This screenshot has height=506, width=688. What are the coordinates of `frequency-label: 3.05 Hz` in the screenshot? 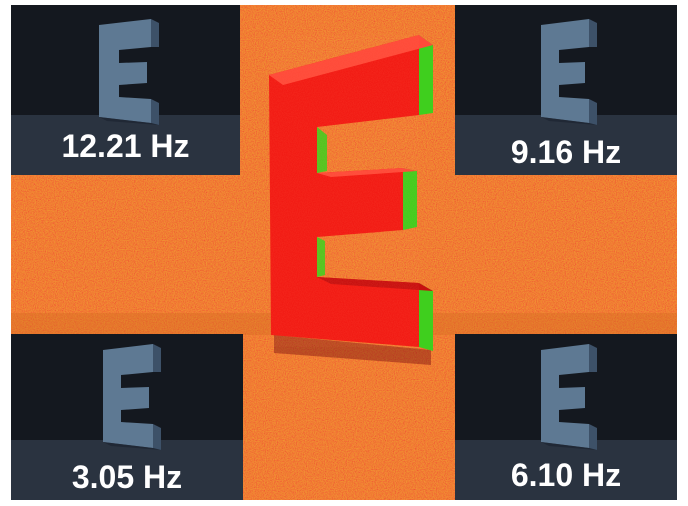 It's located at (127, 477).